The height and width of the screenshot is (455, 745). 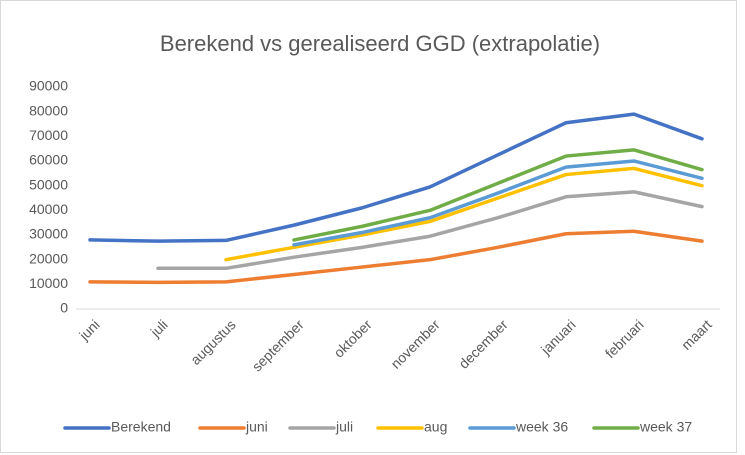 I want to click on legend-label: juni, so click(x=256, y=427).